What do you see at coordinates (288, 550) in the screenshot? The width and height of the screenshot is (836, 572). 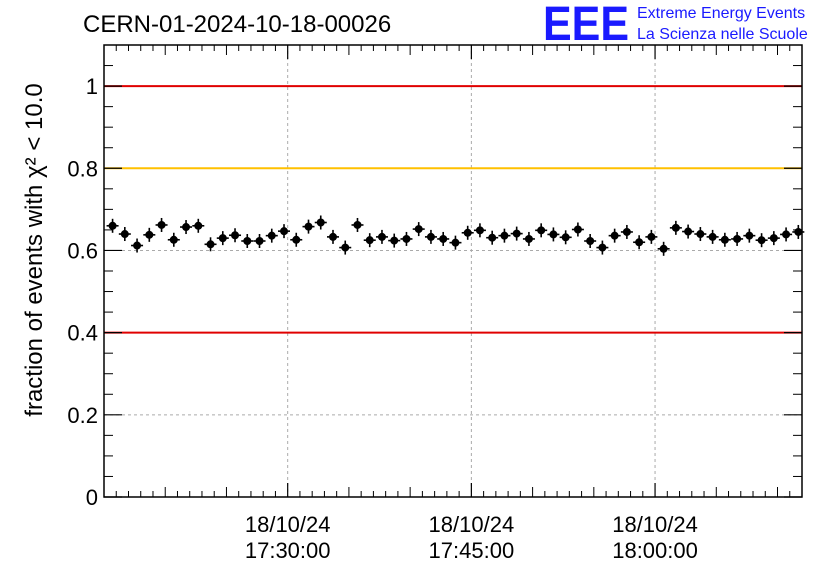 I see `x-tick-time: 17:30:00` at bounding box center [288, 550].